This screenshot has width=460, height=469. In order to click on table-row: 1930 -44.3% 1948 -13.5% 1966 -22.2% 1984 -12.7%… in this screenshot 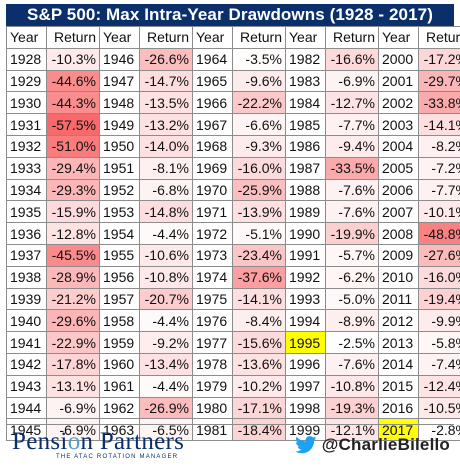, I will do `click(233, 103)`.